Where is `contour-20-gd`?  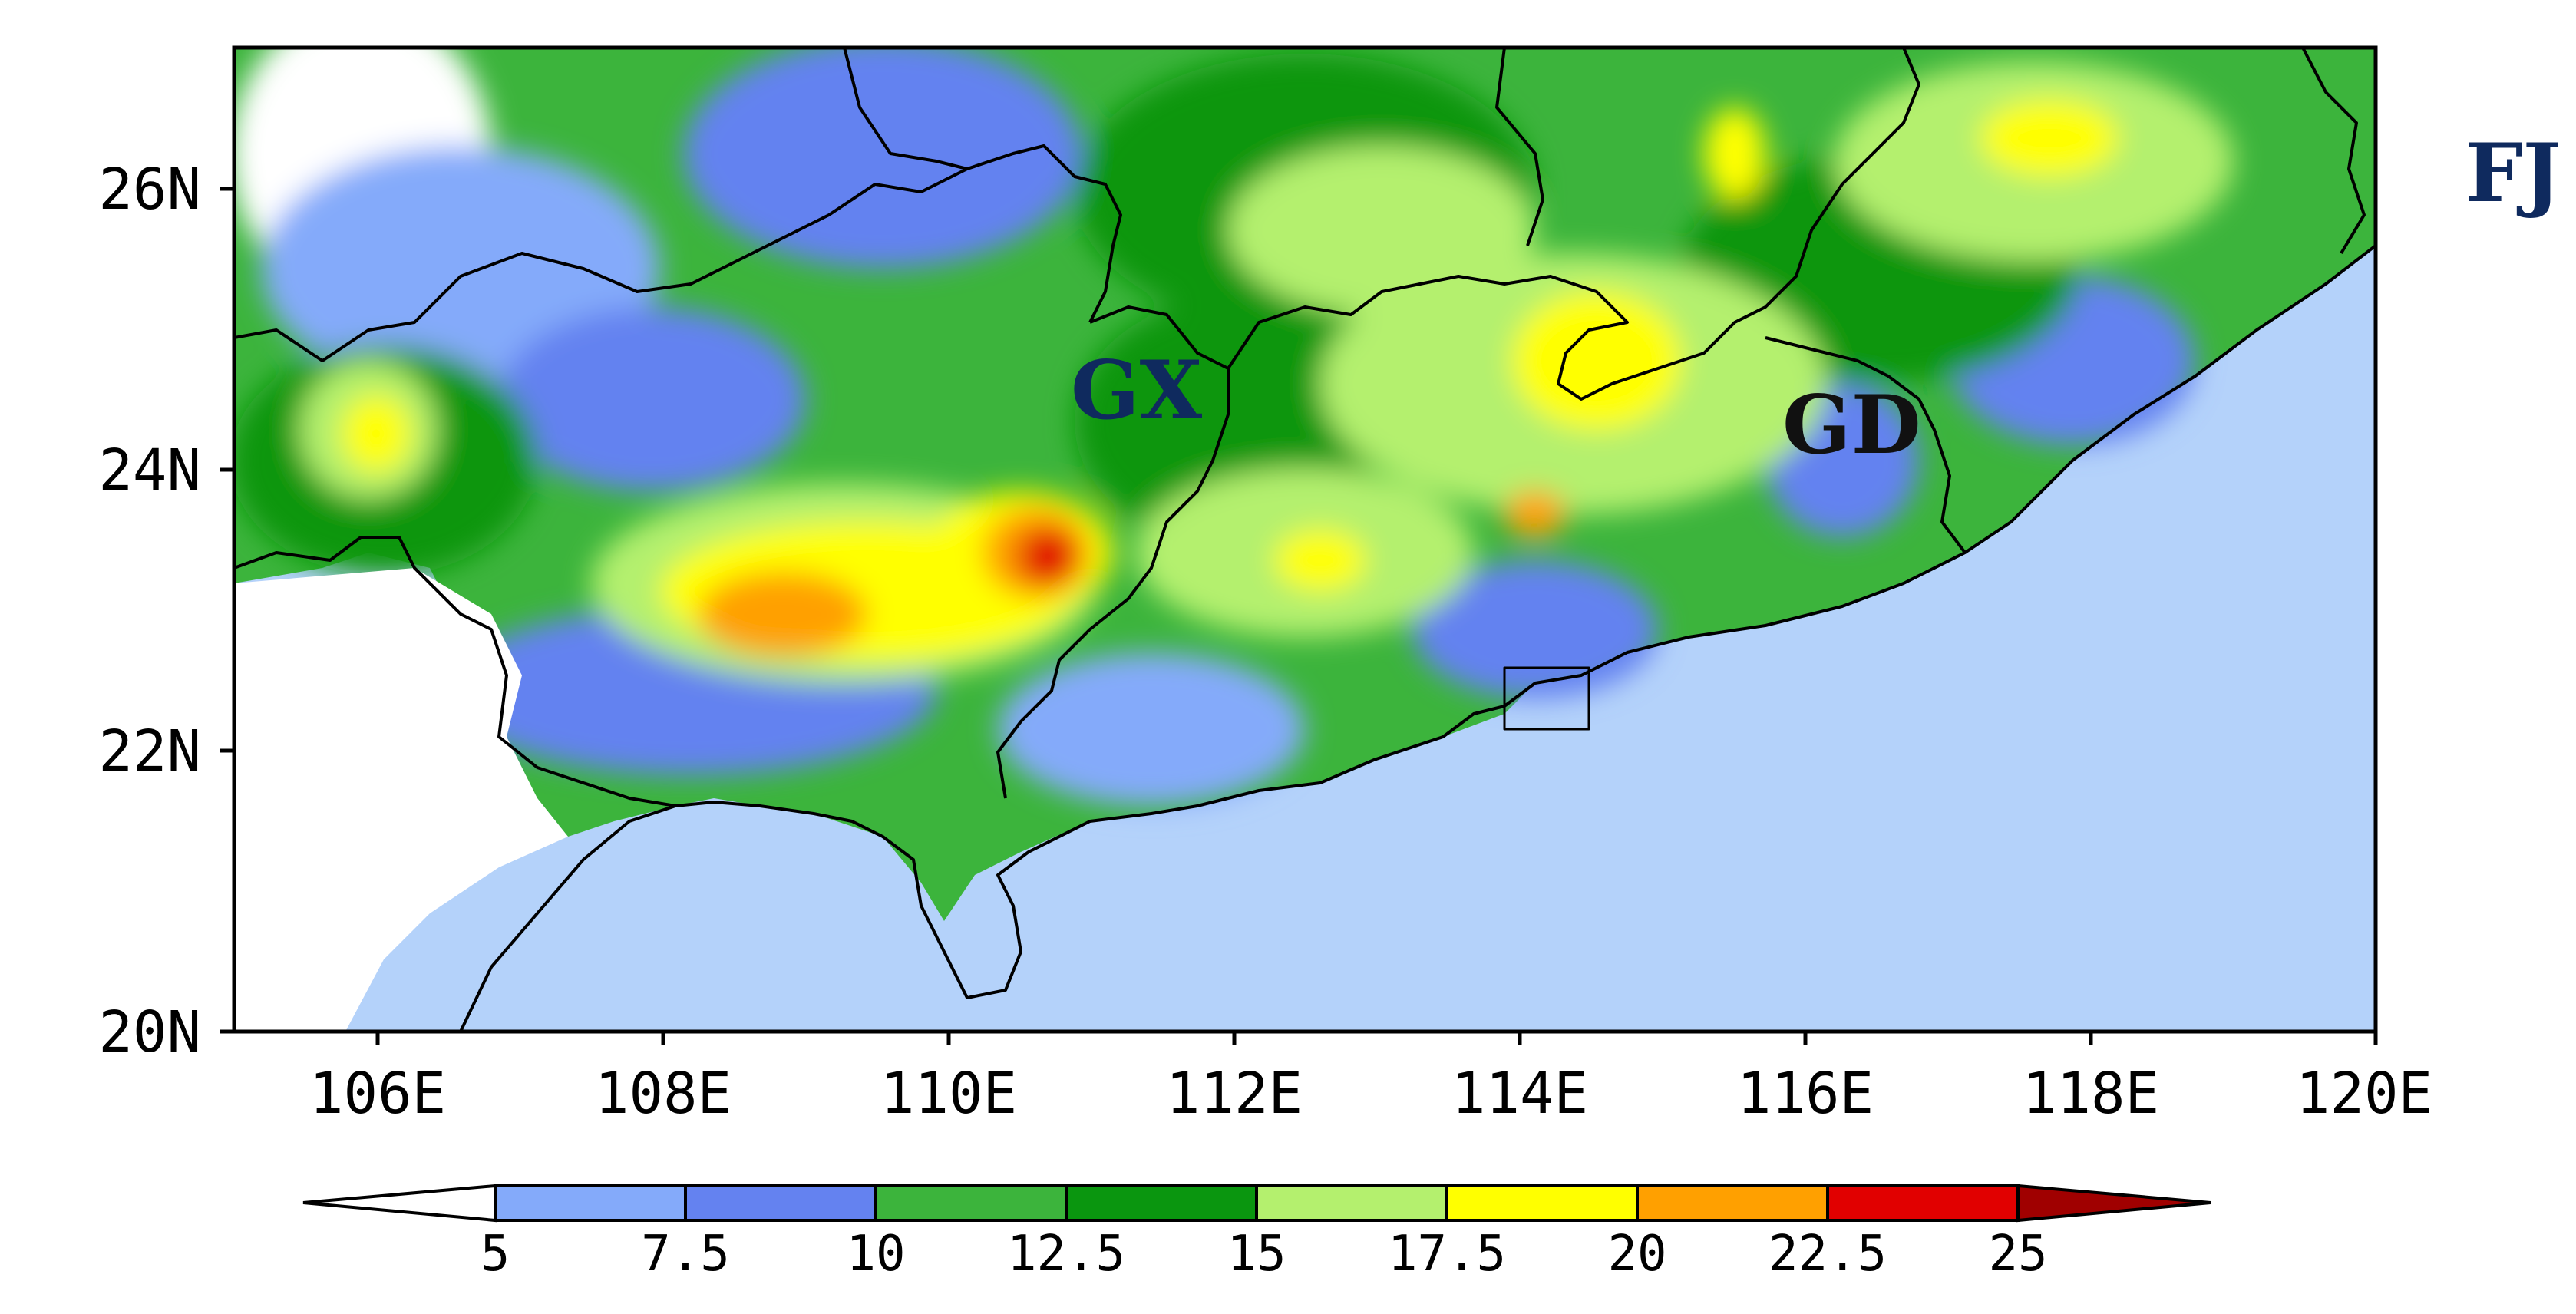
contour-20-gd is located at coordinates (1535, 514).